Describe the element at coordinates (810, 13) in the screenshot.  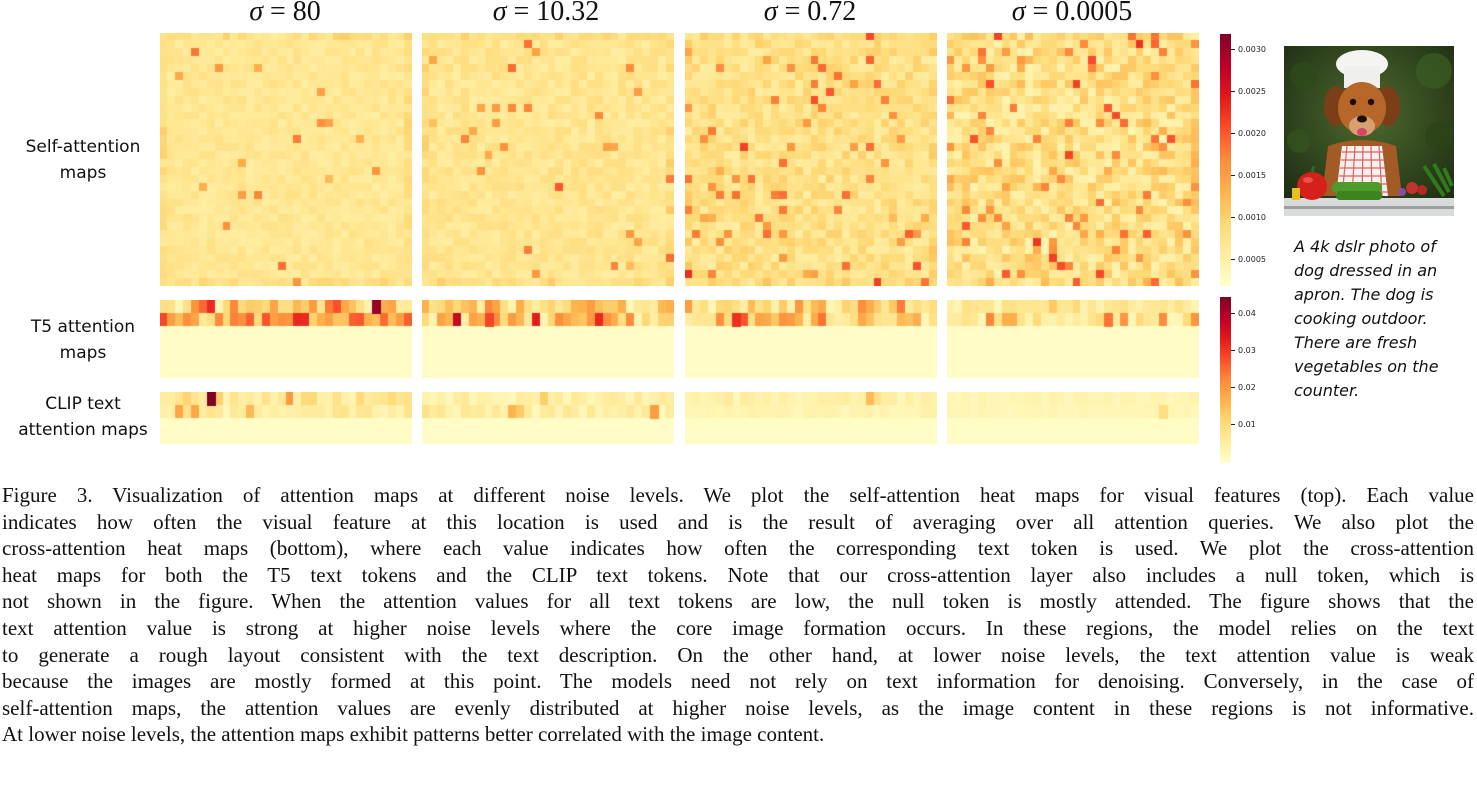
I see `noise-level-header-3: σ = 0.72` at that location.